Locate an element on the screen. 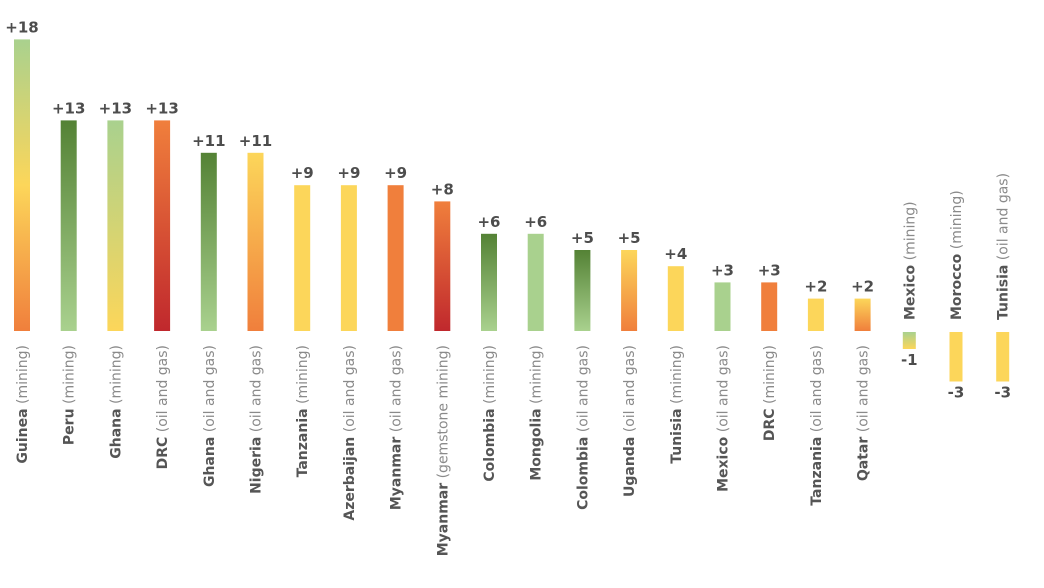 Image resolution: width=1044 pixels, height=588 pixels. value-label-3: +13 is located at coordinates (115, 108).